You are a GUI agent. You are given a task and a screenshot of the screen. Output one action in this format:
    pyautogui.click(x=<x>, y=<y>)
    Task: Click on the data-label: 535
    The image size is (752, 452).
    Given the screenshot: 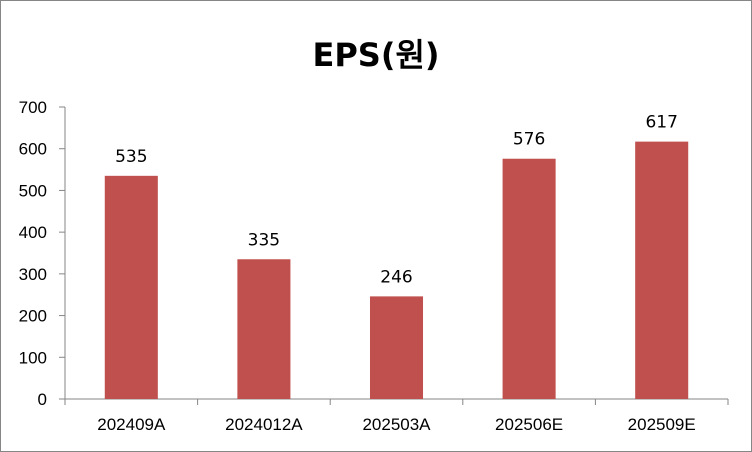 What is the action you would take?
    pyautogui.click(x=131, y=157)
    